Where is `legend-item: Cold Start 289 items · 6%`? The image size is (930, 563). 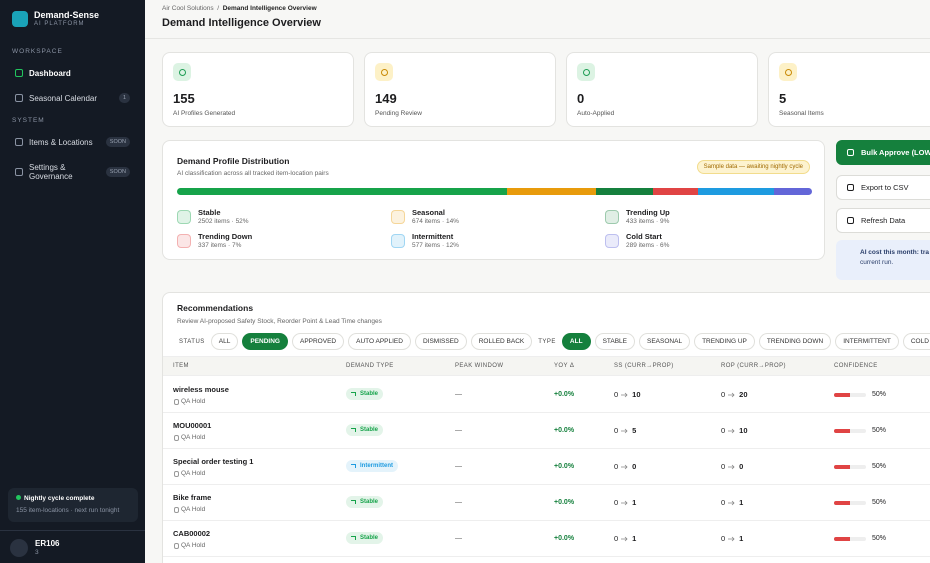
legend-item: Cold Start 289 items · 6% is located at coordinates (705, 243).